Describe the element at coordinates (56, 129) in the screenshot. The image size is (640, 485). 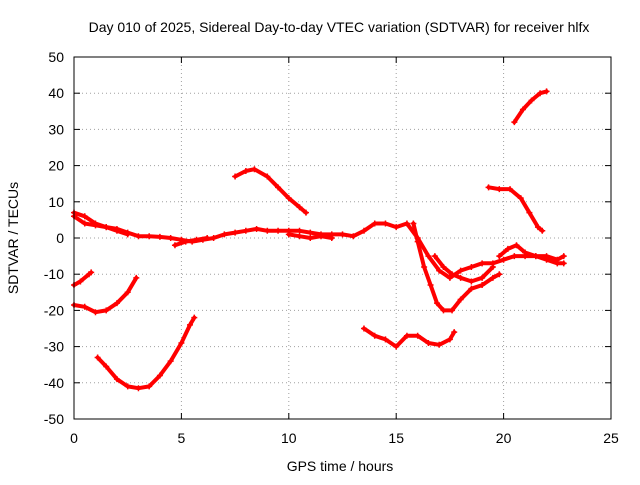
I see `y-tick-label: 30` at that location.